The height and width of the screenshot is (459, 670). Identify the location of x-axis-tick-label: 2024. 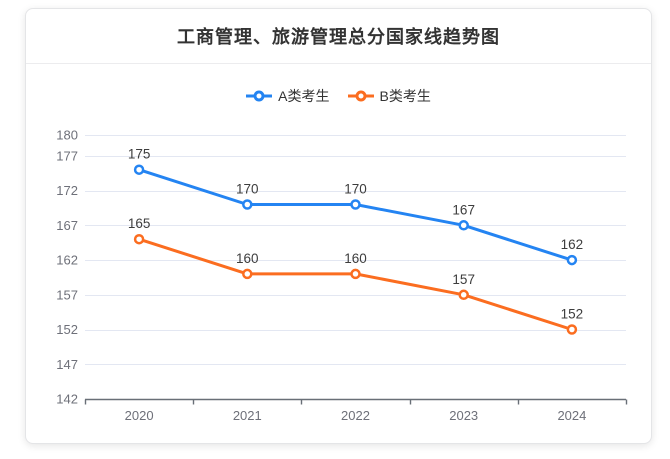
(571, 415).